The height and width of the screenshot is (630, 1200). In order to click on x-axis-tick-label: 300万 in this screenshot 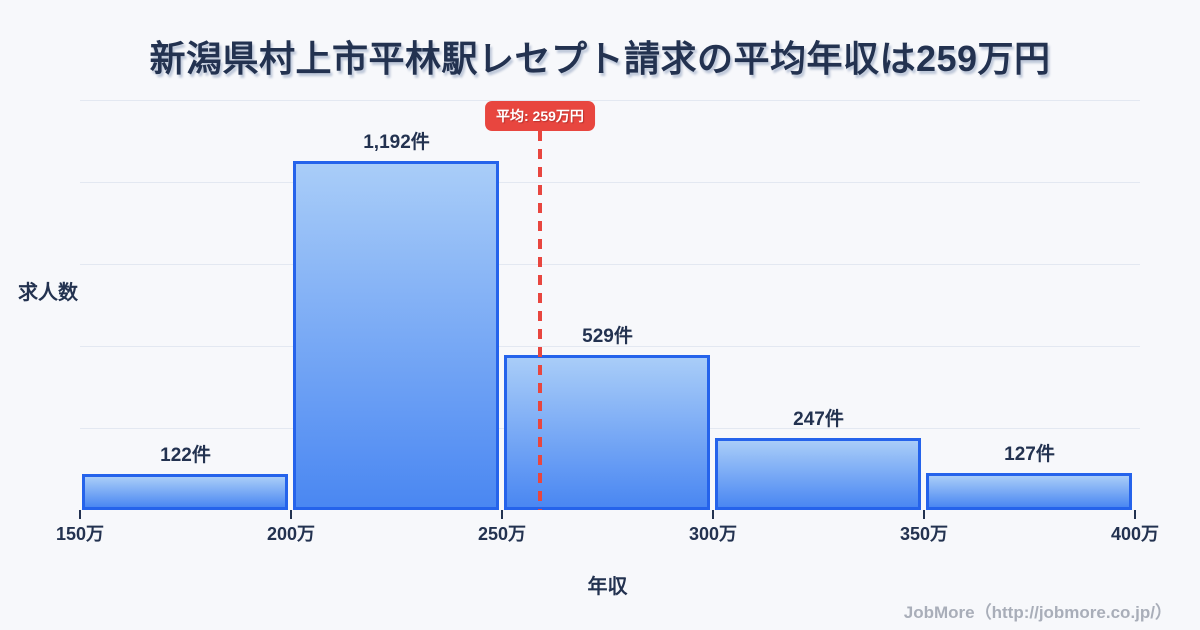, I will do `click(713, 534)`.